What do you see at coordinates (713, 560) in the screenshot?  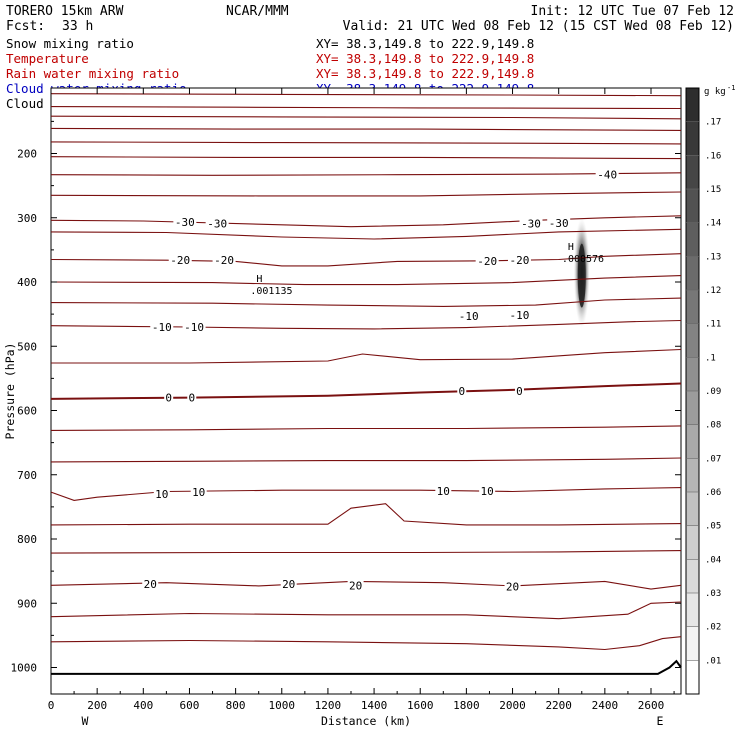 I see `colorbar-tick-label: .04` at bounding box center [713, 560].